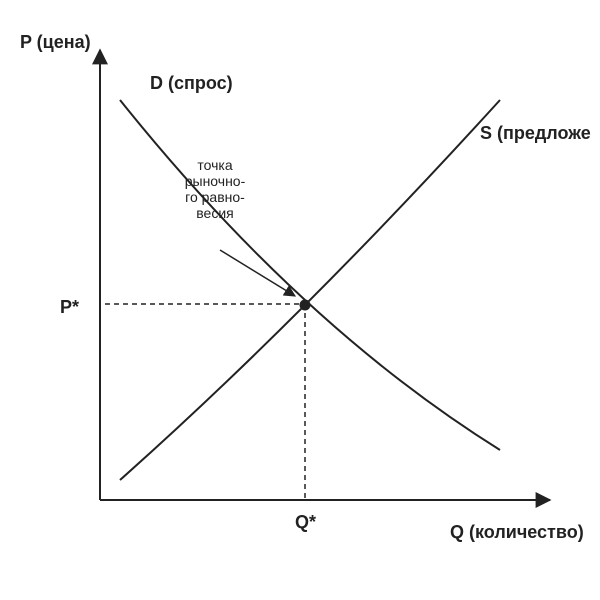  Describe the element at coordinates (215, 181) in the screenshot. I see `annotation-line: рыночно-` at that location.